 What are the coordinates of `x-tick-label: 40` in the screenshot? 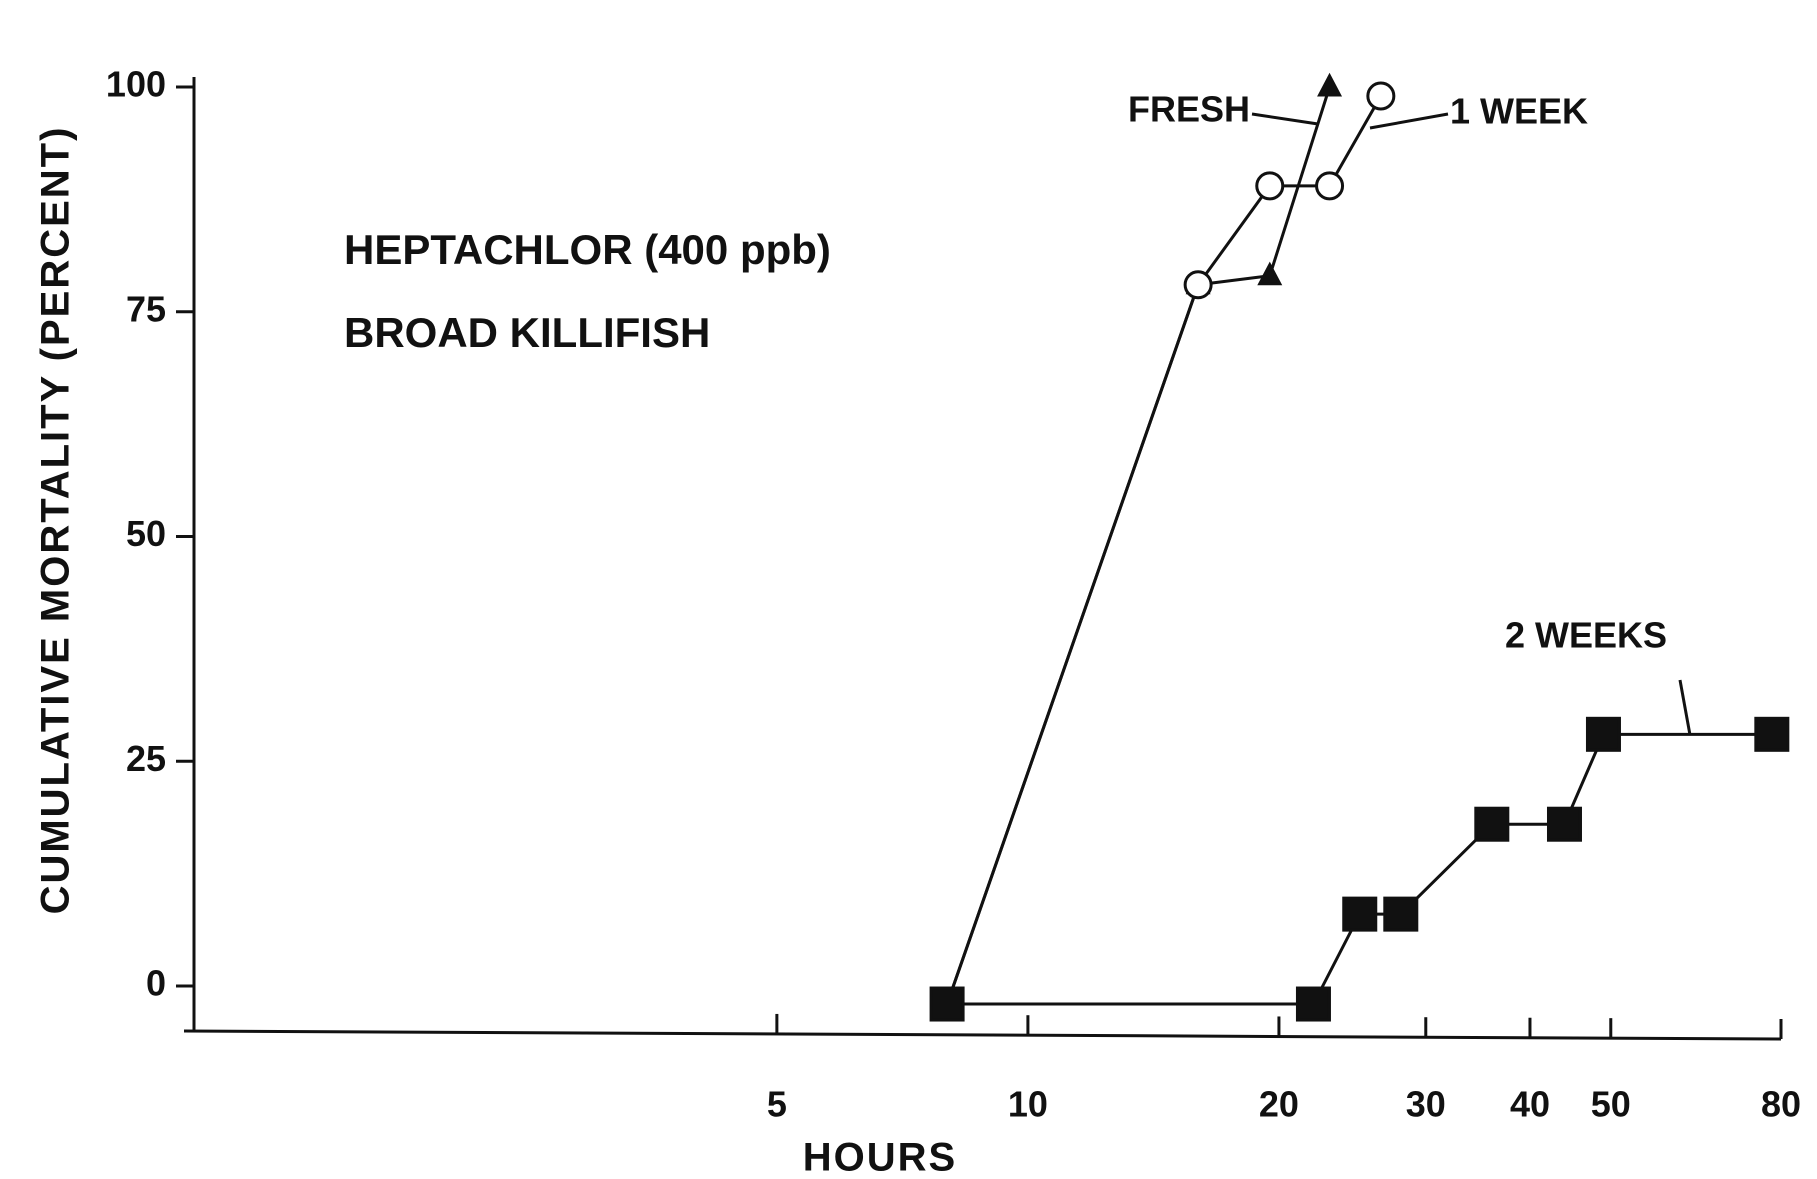 It's located at (1530, 1104).